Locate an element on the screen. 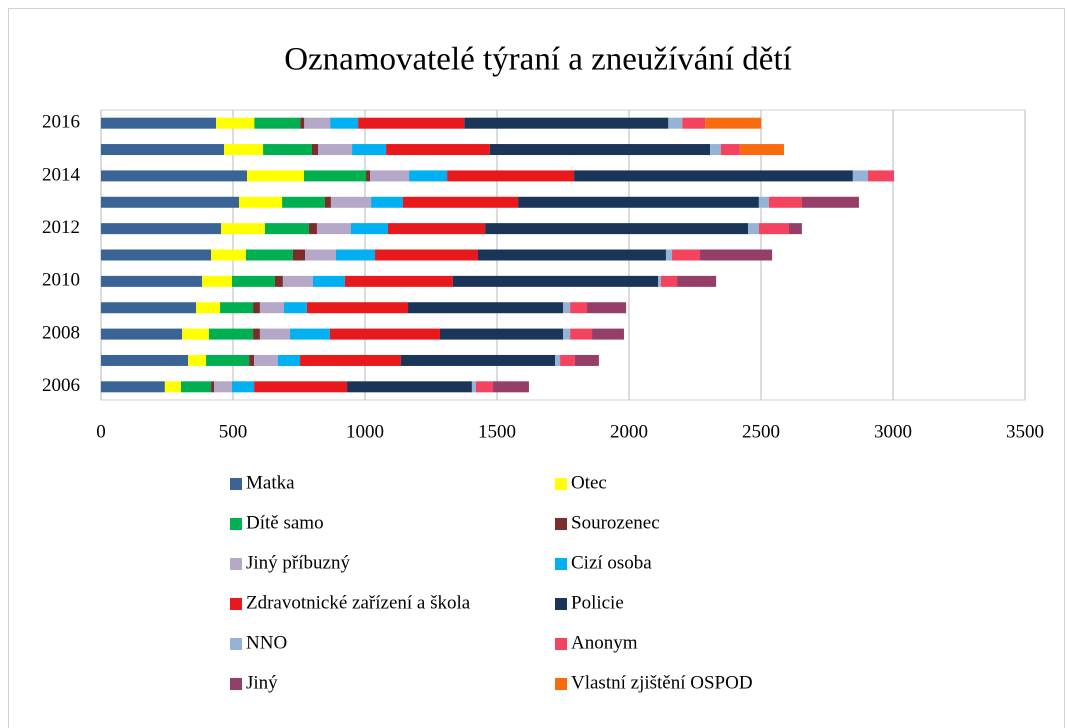  legend-label: Jiný příbuzný is located at coordinates (298, 562).